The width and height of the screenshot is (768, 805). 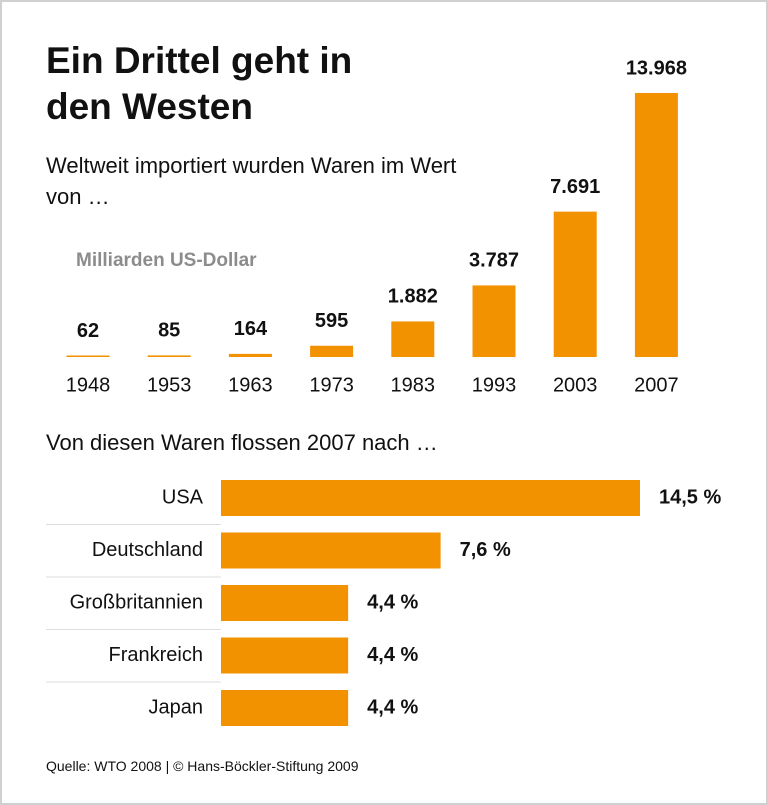 What do you see at coordinates (169, 331) in the screenshot?
I see `value-label: 85` at bounding box center [169, 331].